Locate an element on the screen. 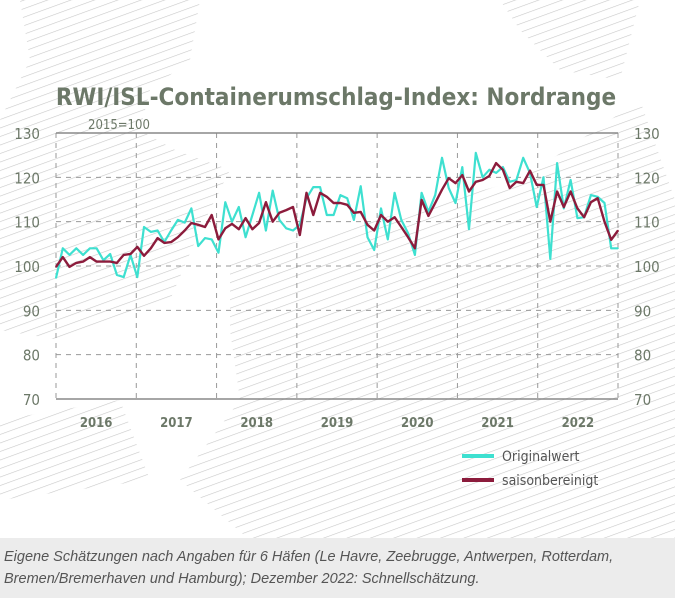  y-tick-label-right: 110 is located at coordinates (647, 223).